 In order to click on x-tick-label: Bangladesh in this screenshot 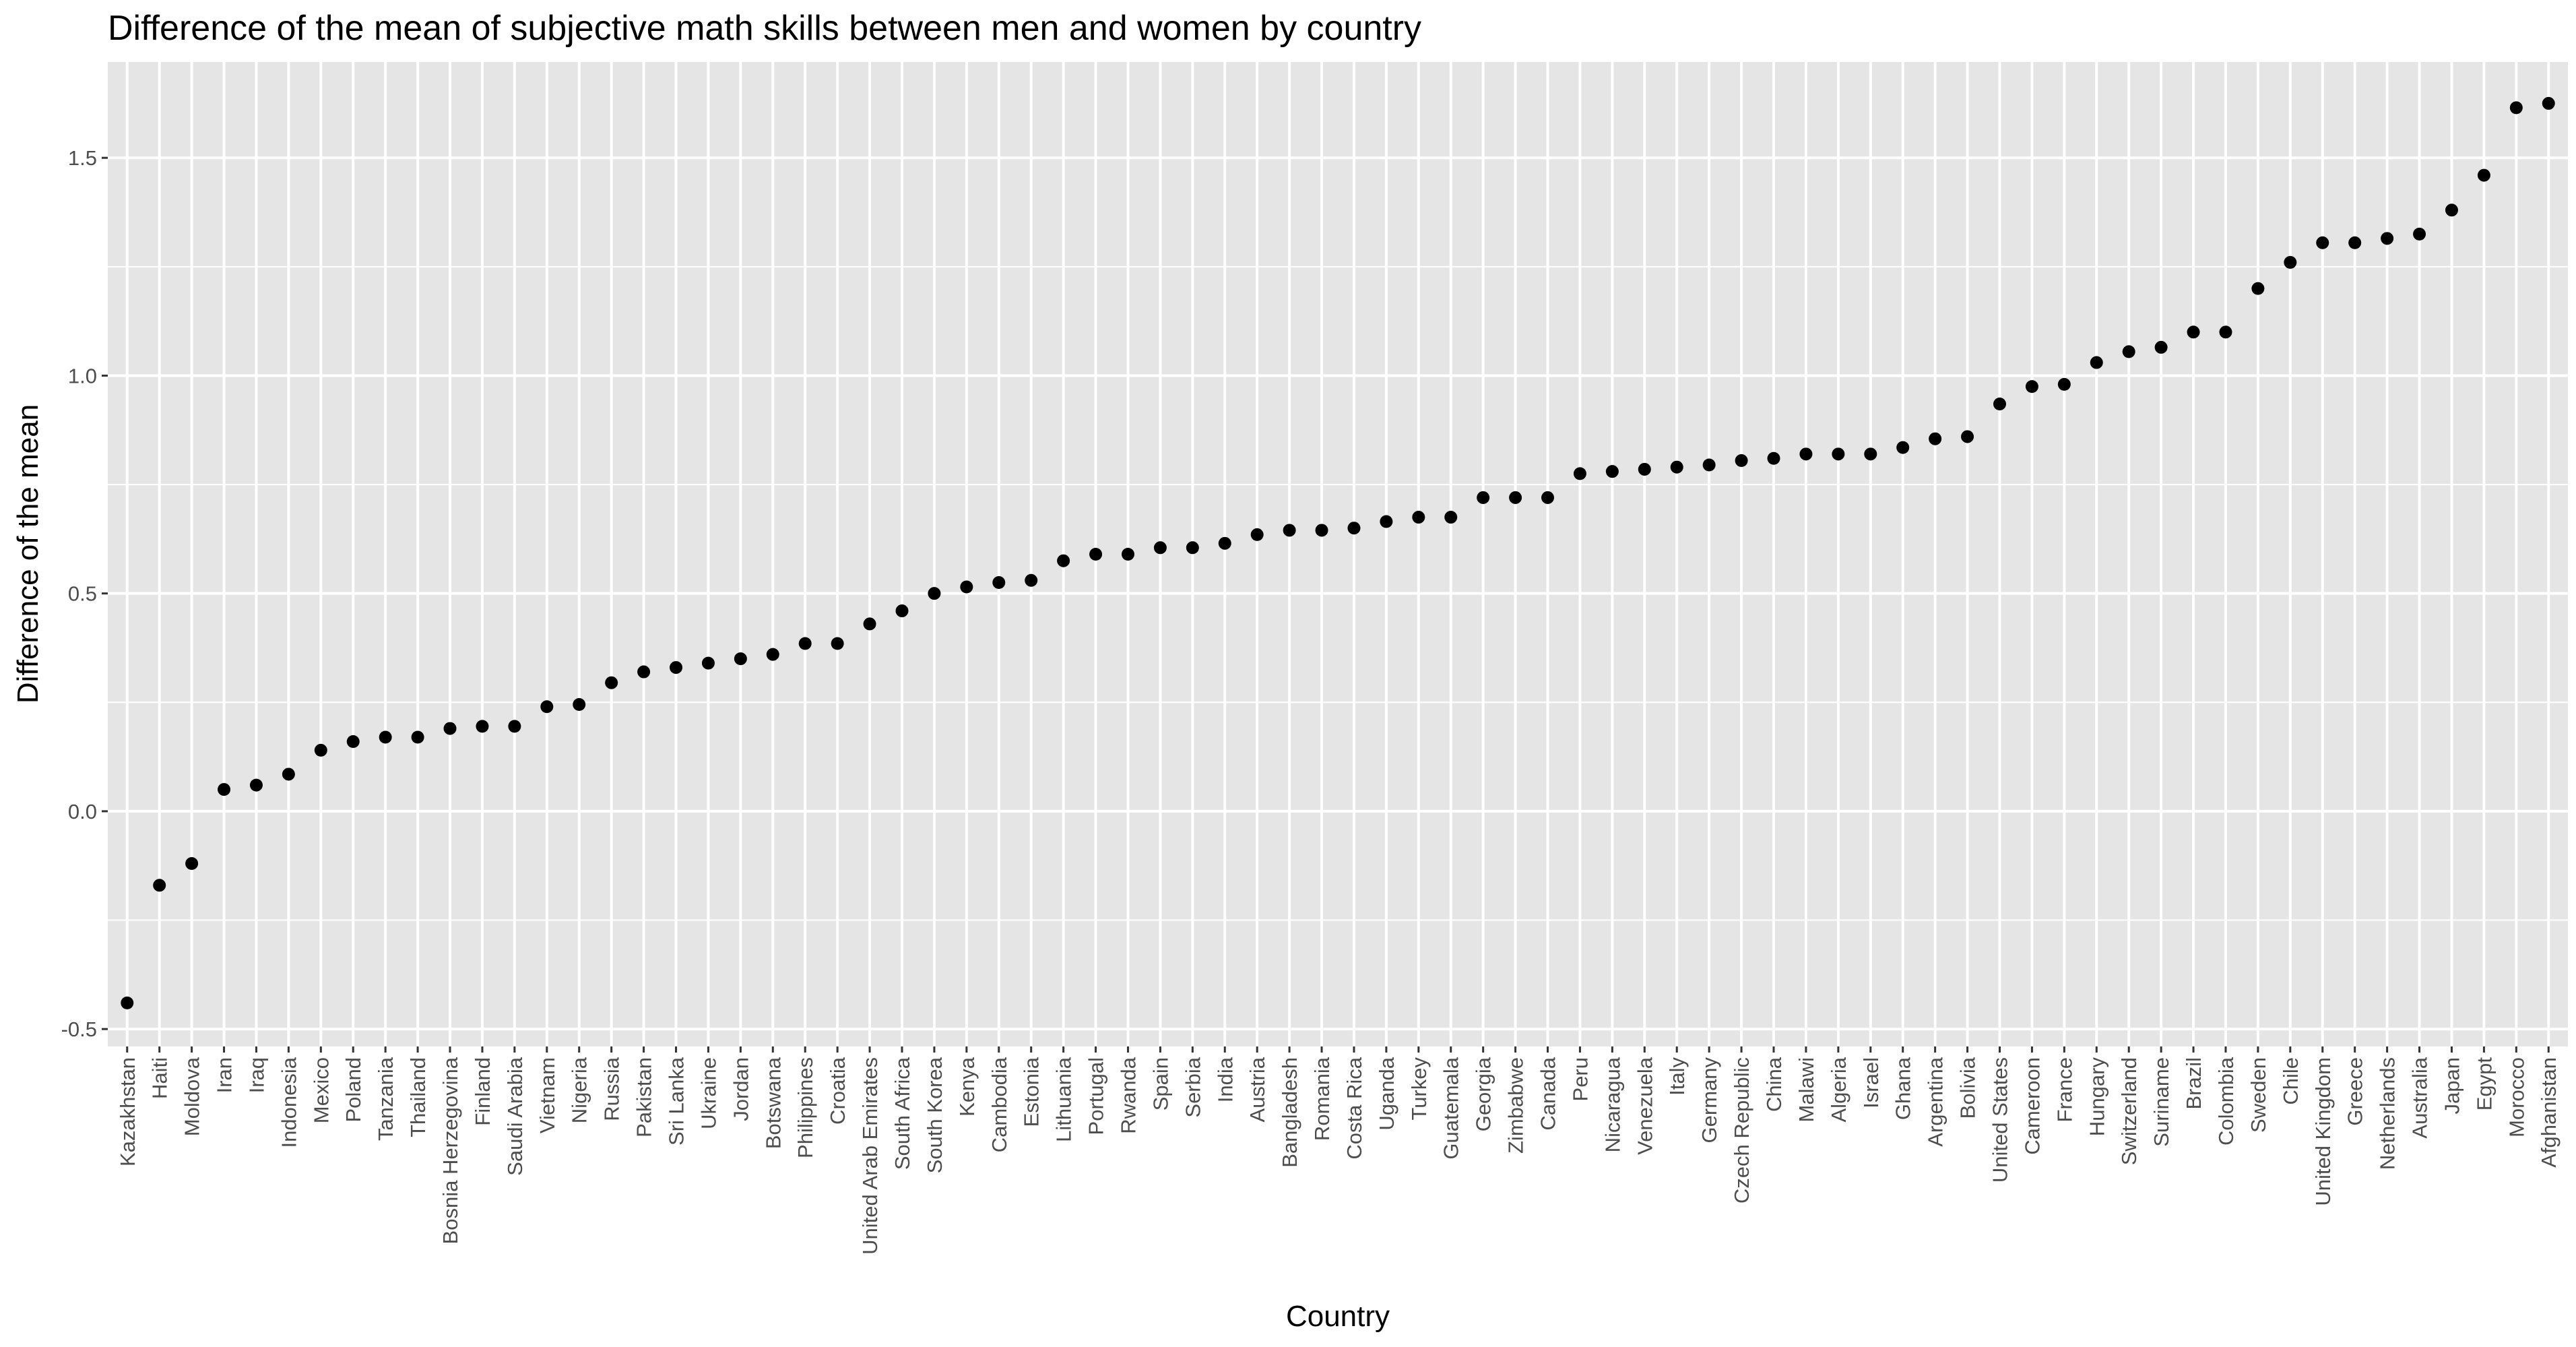, I will do `click(1289, 1113)`.